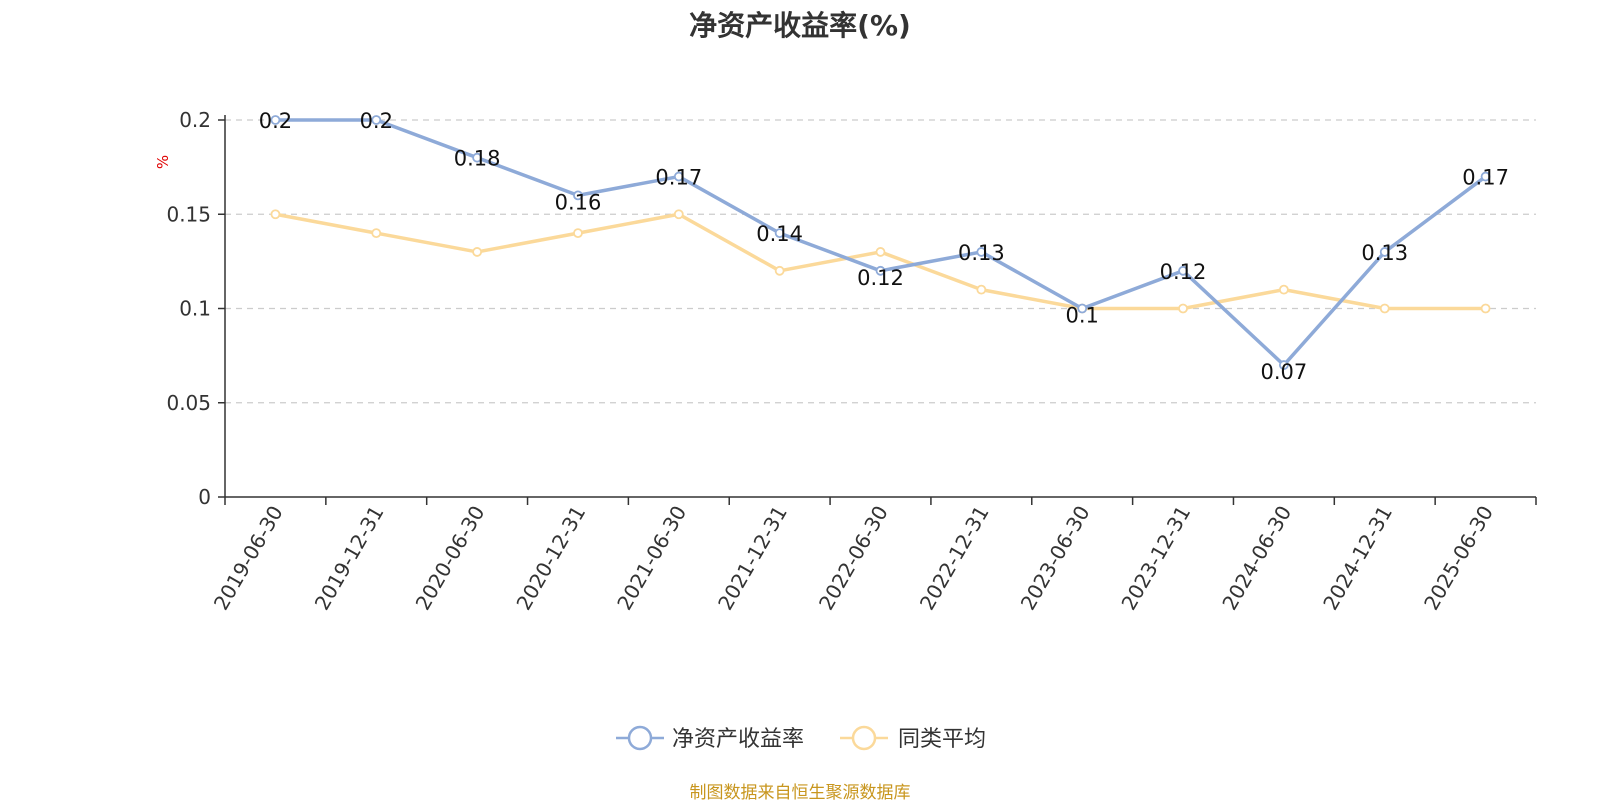 Image resolution: width=1600 pixels, height=803 pixels. What do you see at coordinates (1081, 316) in the screenshot?
I see `data-label: 0.1` at bounding box center [1081, 316].